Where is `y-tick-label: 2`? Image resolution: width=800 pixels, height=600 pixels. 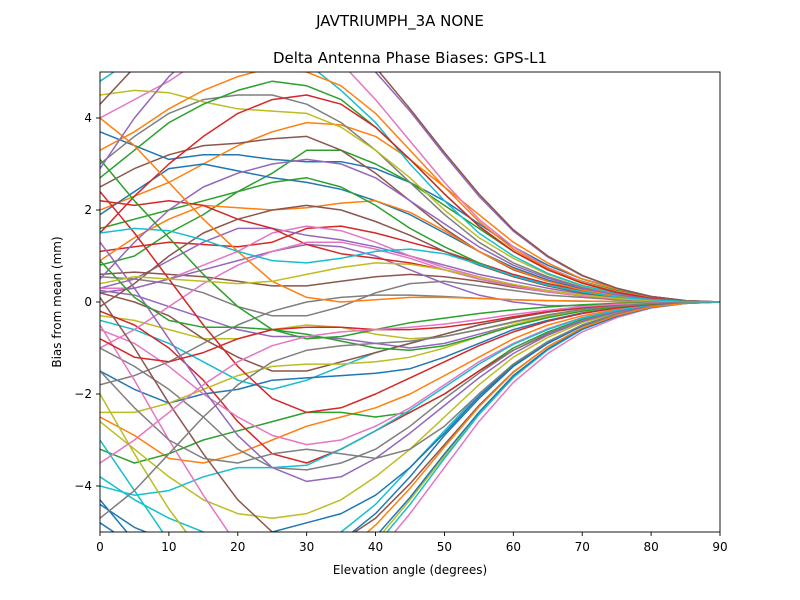
y-tick-label: 2 is located at coordinates (88, 210).